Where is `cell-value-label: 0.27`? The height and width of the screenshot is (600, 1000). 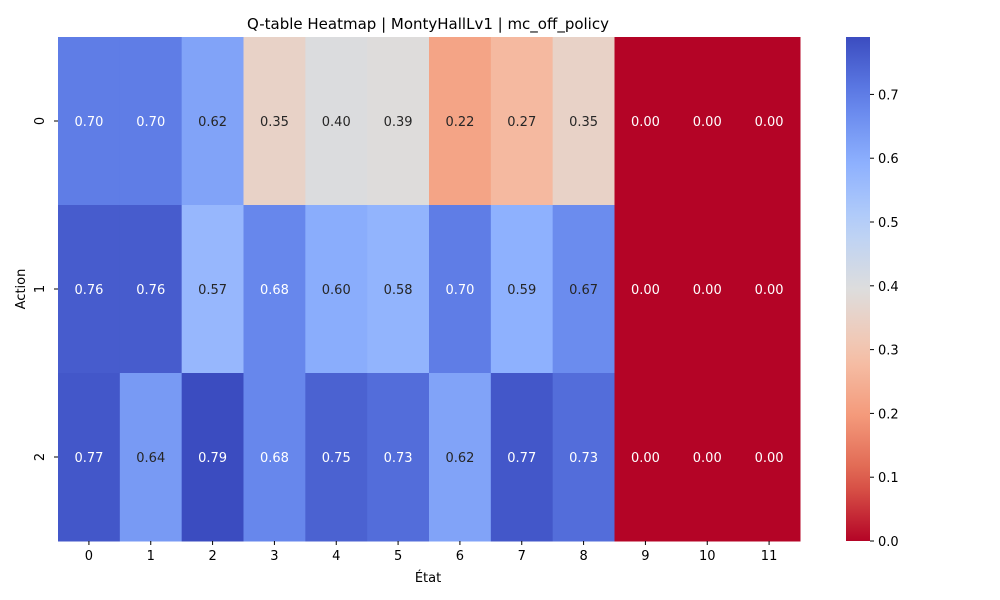
cell-value-label: 0.27 is located at coordinates (521, 122).